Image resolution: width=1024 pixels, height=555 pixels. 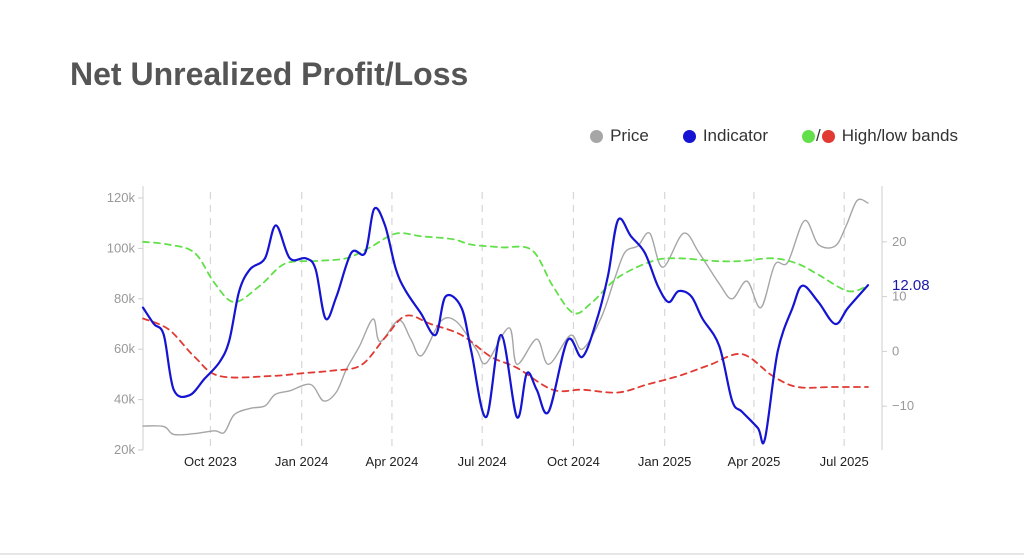 What do you see at coordinates (844, 461) in the screenshot?
I see `x-tick-label: Jul 2025` at bounding box center [844, 461].